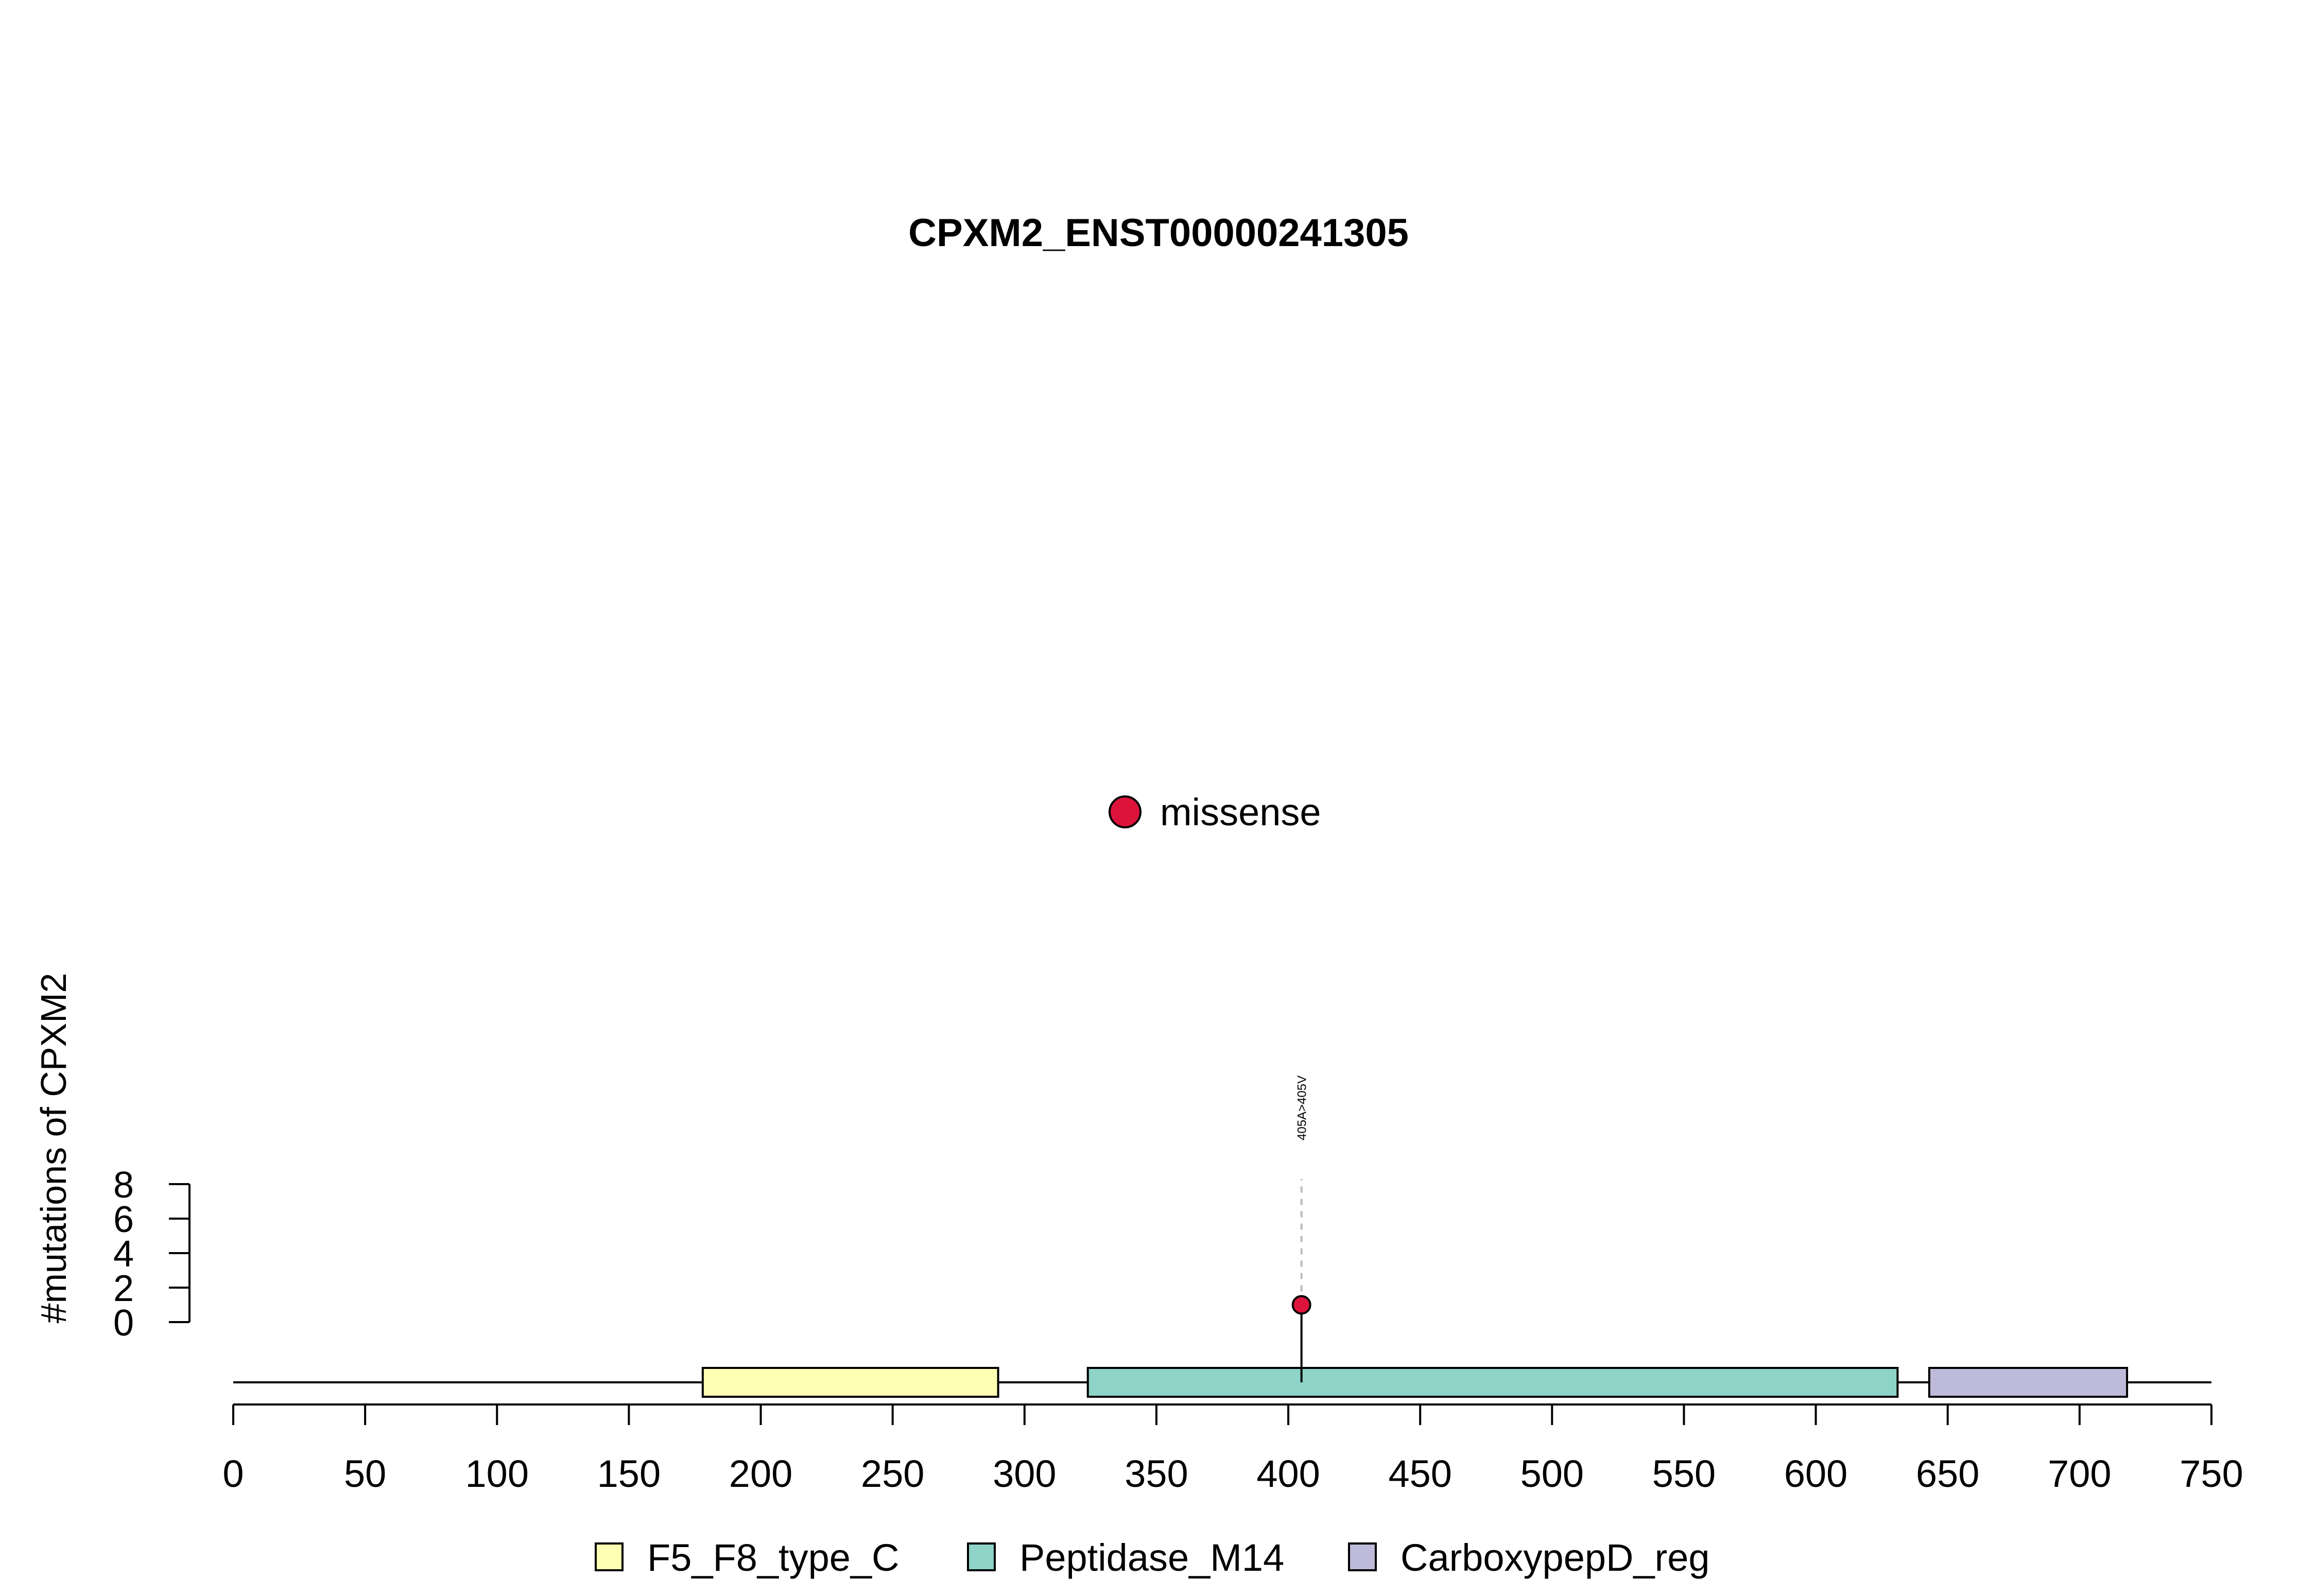 Image resolution: width=2317 pixels, height=1596 pixels. What do you see at coordinates (760, 1474) in the screenshot?
I see `x-tick-label: 200` at bounding box center [760, 1474].